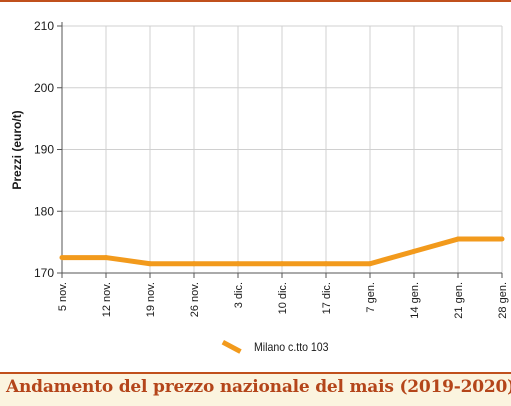 The image size is (511, 406). I want to click on y-tick-labels: 170 180 190 200 210, so click(44, 149).